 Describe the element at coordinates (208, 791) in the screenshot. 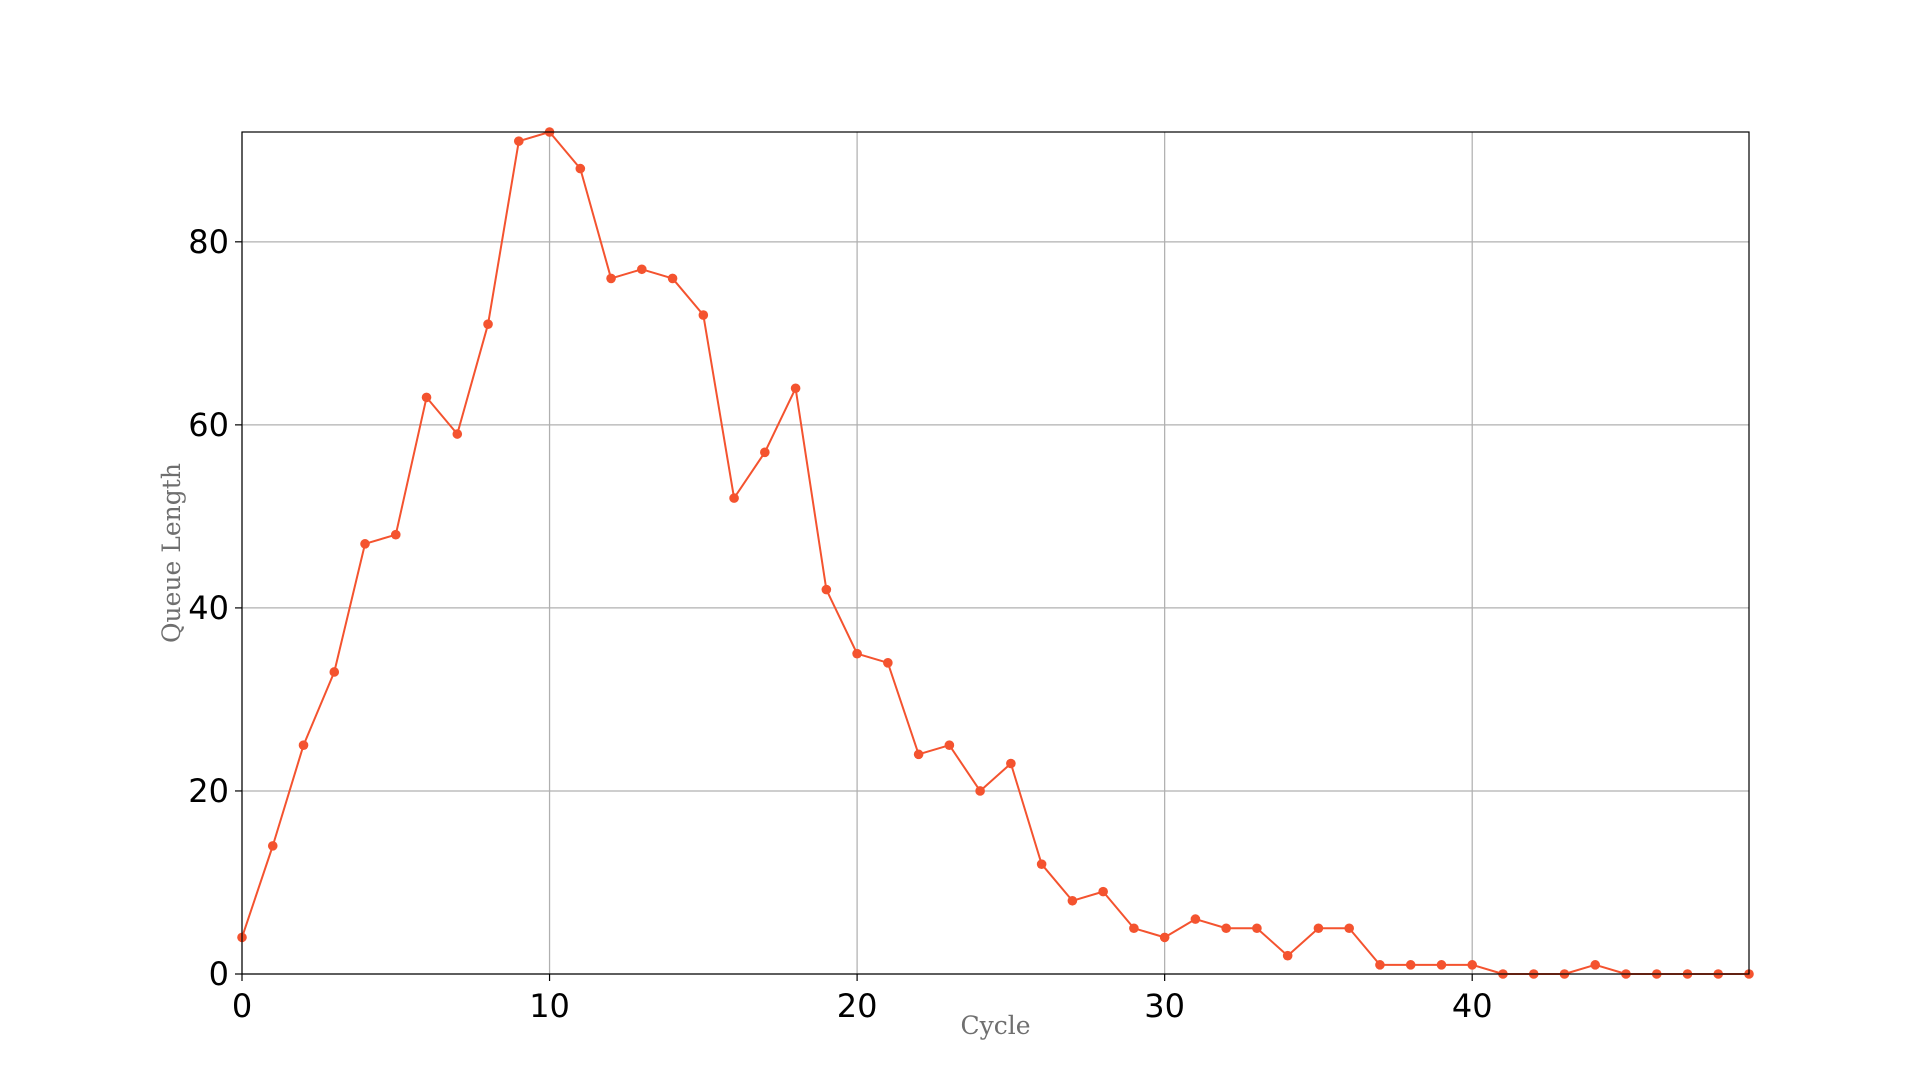

I see `y-tick-label: 20` at that location.